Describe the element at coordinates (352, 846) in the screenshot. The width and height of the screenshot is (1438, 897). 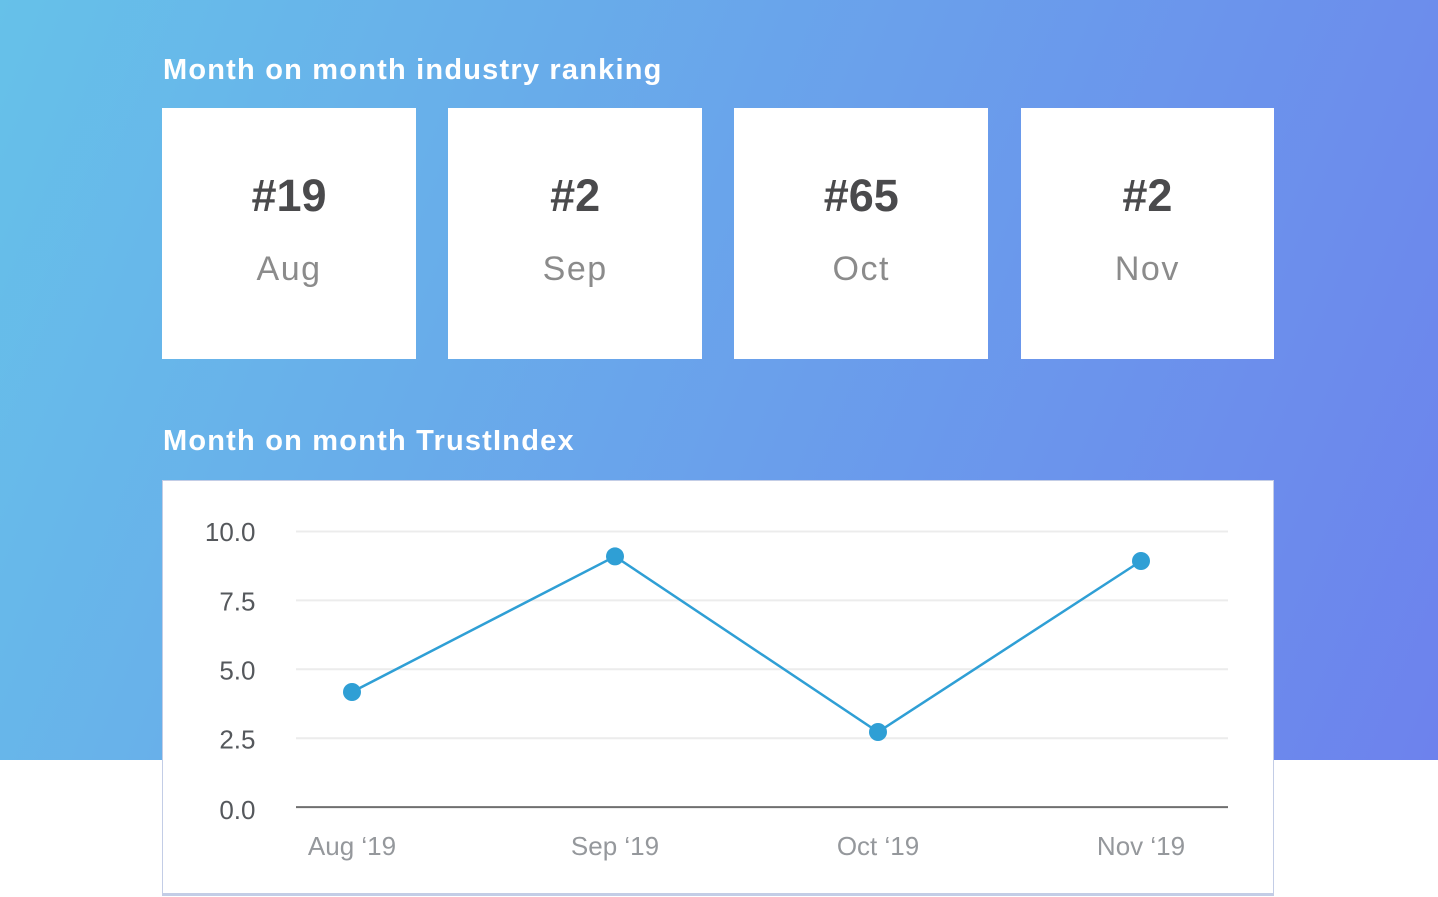
I see `svg-text: Aug ‘19` at that location.